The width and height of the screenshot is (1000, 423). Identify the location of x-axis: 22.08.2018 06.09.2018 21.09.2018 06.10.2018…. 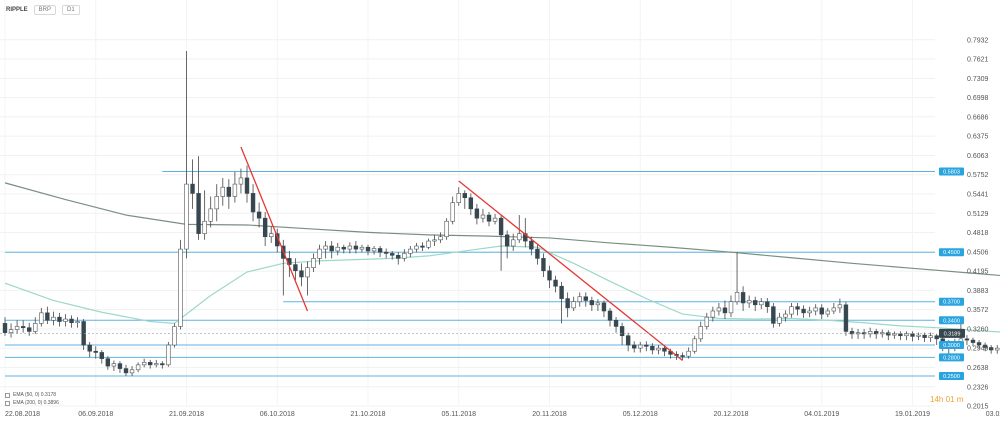
(502, 414).